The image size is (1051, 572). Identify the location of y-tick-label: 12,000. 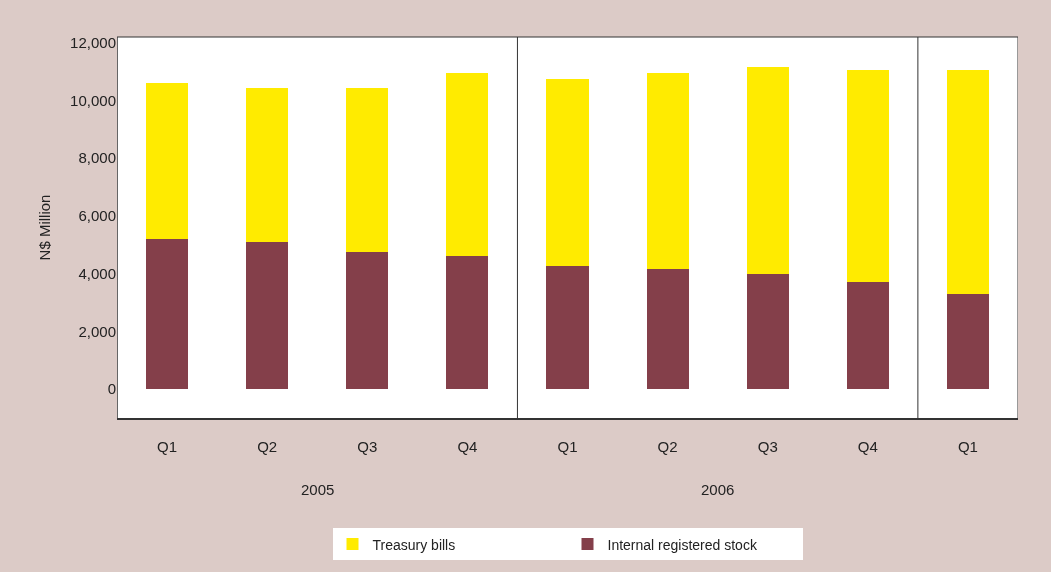
(93, 43).